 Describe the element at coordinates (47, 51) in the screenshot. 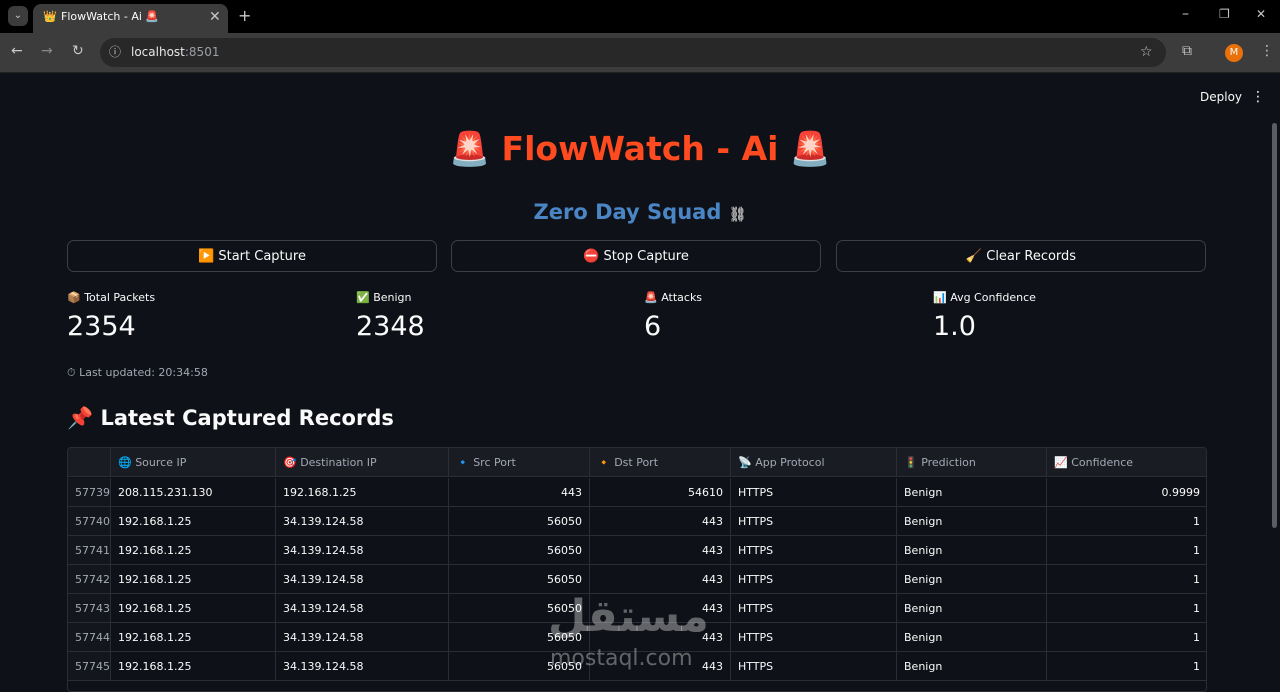

I see `forward: →` at that location.